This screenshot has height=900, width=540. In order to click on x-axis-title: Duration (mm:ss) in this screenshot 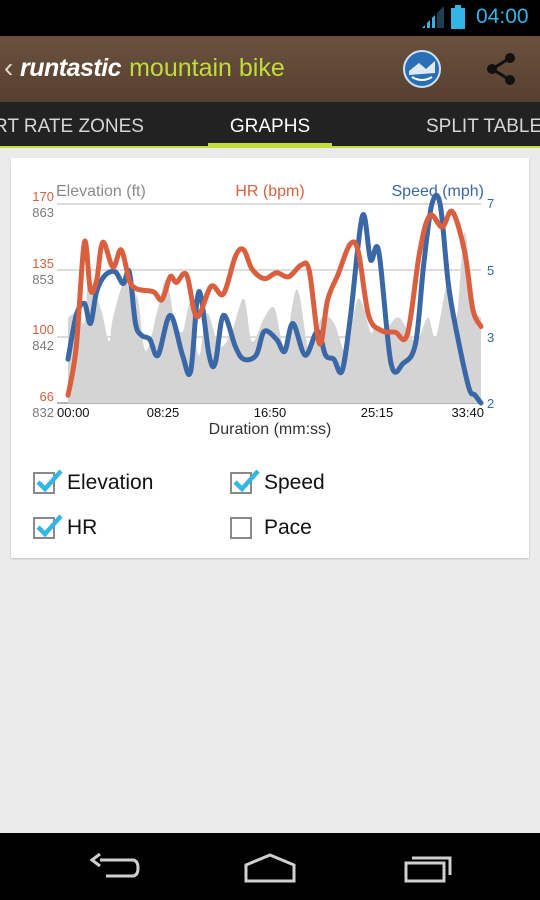, I will do `click(270, 429)`.